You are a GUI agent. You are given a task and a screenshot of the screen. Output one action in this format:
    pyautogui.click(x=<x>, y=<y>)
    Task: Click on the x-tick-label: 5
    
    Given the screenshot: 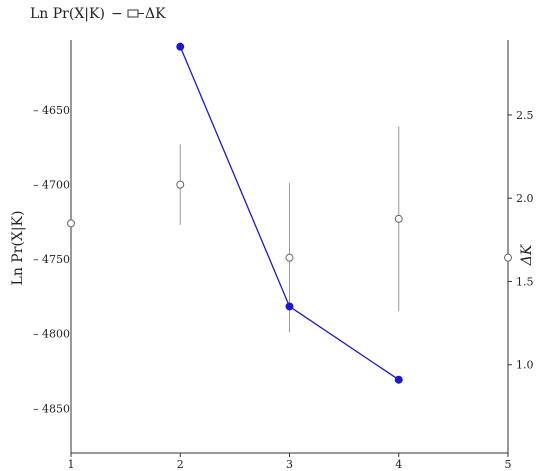 What is the action you would take?
    pyautogui.click(x=508, y=464)
    